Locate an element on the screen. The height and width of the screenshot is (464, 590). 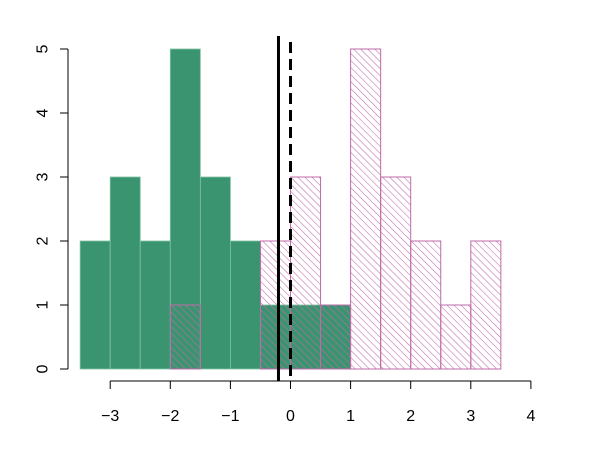
y-tick-label: 3 is located at coordinates (43, 176).